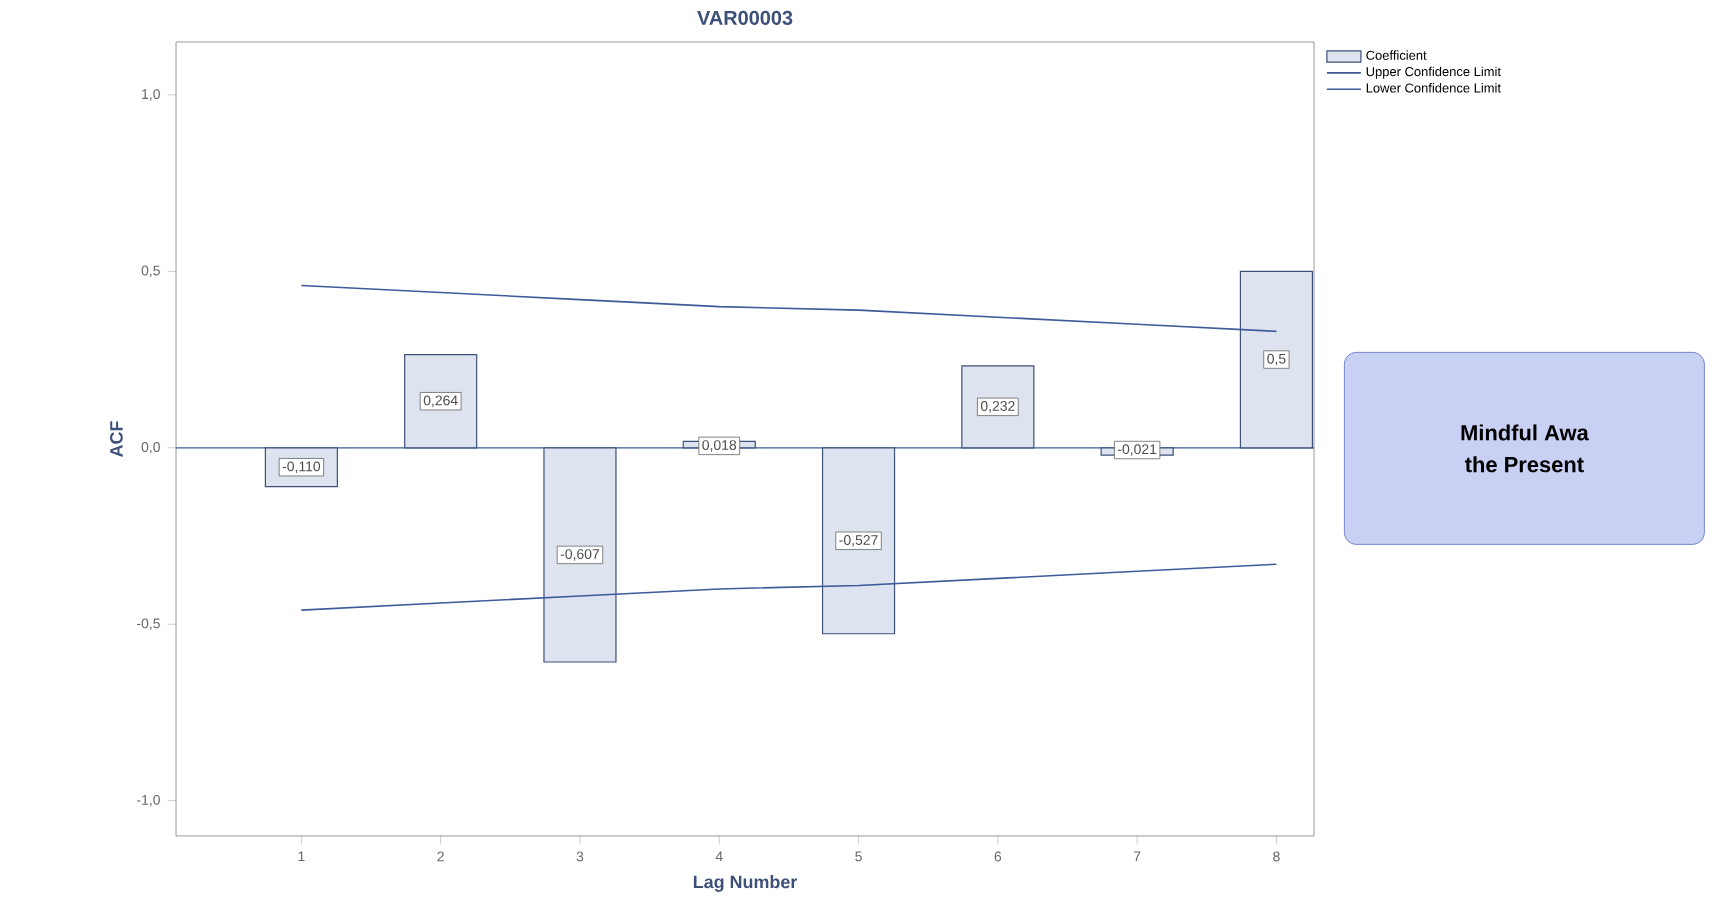 Image resolution: width=1712 pixels, height=924 pixels. Describe the element at coordinates (745, 883) in the screenshot. I see `x-axis-title: Lag Number` at that location.